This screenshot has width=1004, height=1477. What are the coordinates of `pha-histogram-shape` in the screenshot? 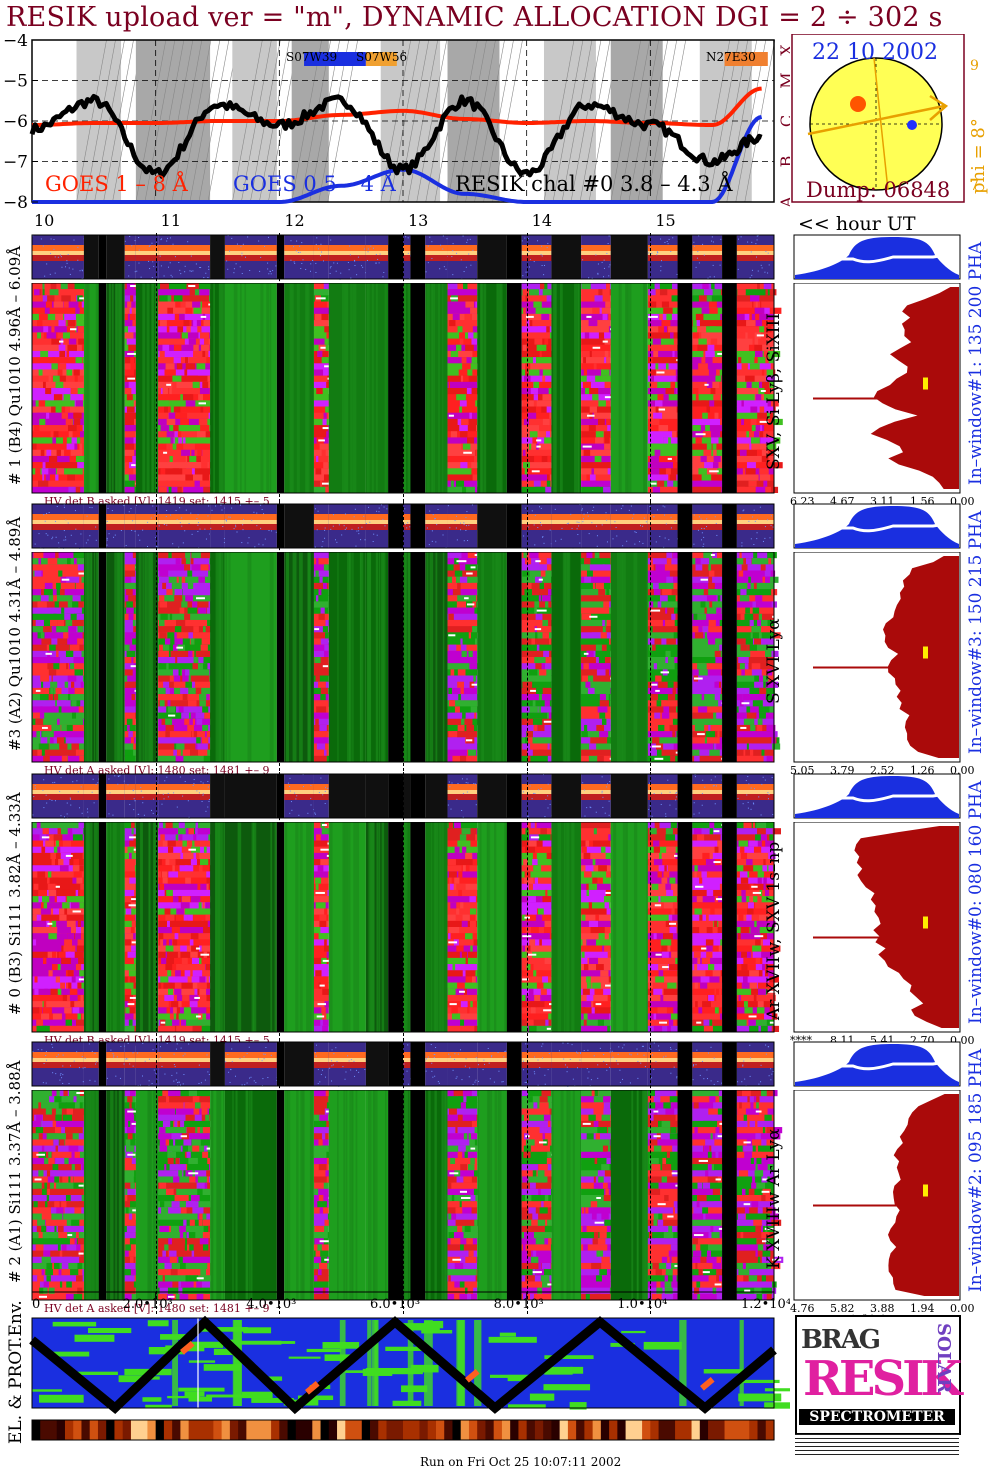 It's located at (877, 797).